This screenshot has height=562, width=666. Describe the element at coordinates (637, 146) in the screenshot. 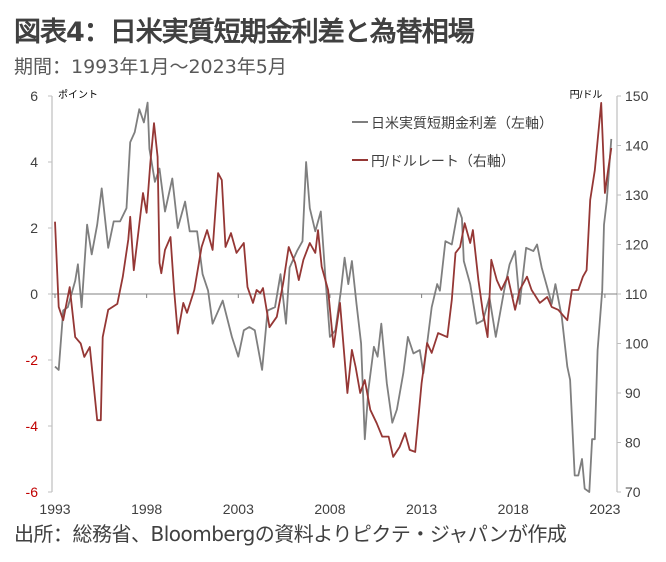

I see `right-tick-label: 140` at that location.